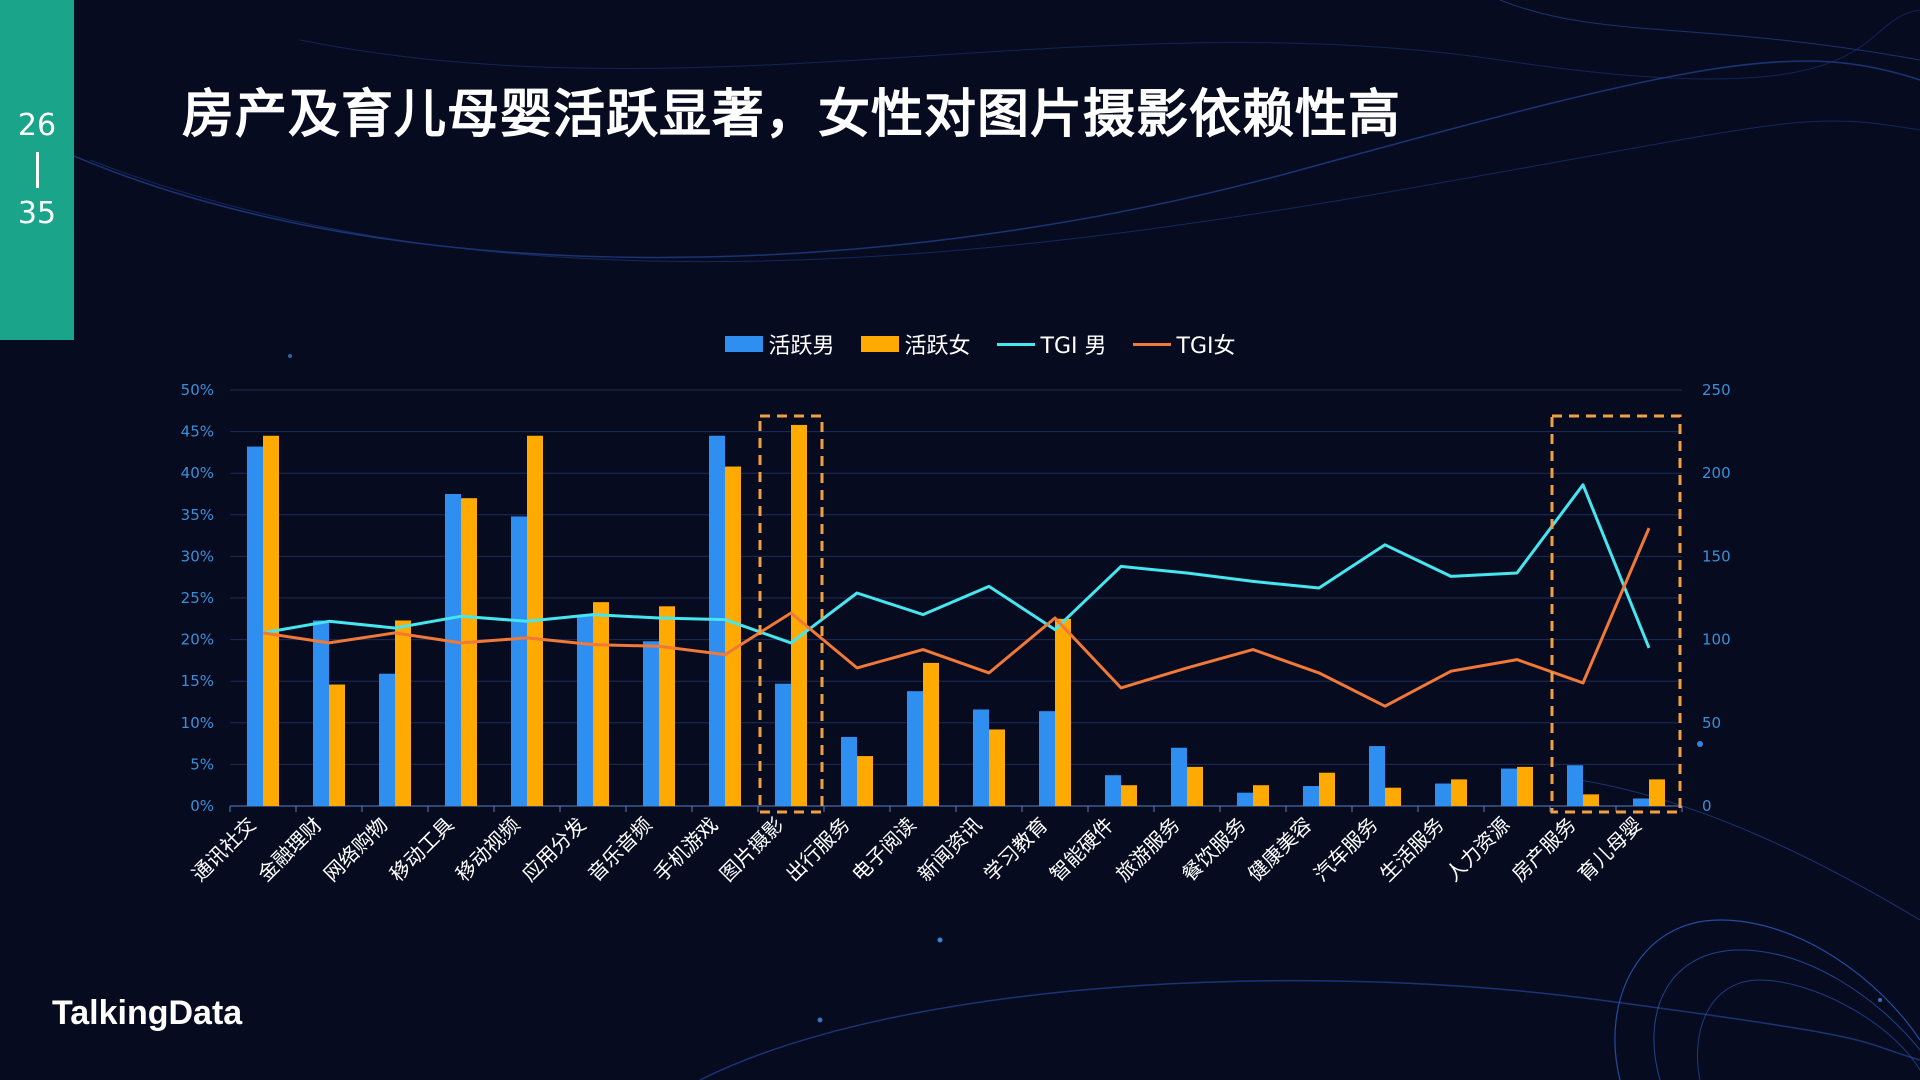 Image resolution: width=1920 pixels, height=1080 pixels. I want to click on legend-swatch-male-active, so click(743, 344).